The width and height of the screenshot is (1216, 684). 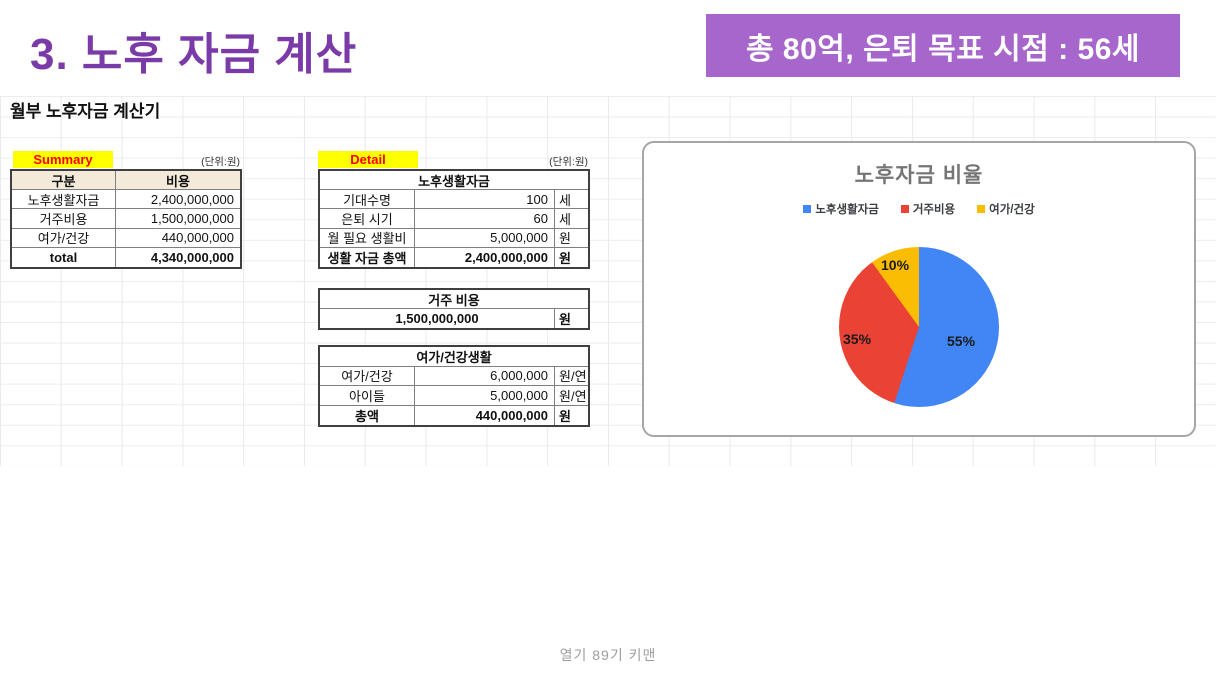 What do you see at coordinates (571, 238) in the screenshot?
I see `life-row-unit: 원` at bounding box center [571, 238].